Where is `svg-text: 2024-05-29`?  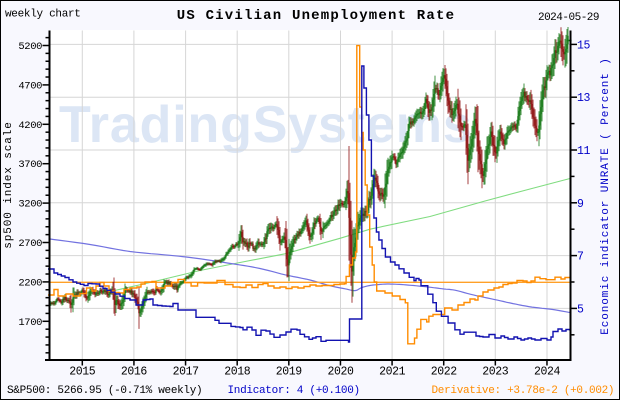
svg-text: 2024-05-29 is located at coordinates (568, 18).